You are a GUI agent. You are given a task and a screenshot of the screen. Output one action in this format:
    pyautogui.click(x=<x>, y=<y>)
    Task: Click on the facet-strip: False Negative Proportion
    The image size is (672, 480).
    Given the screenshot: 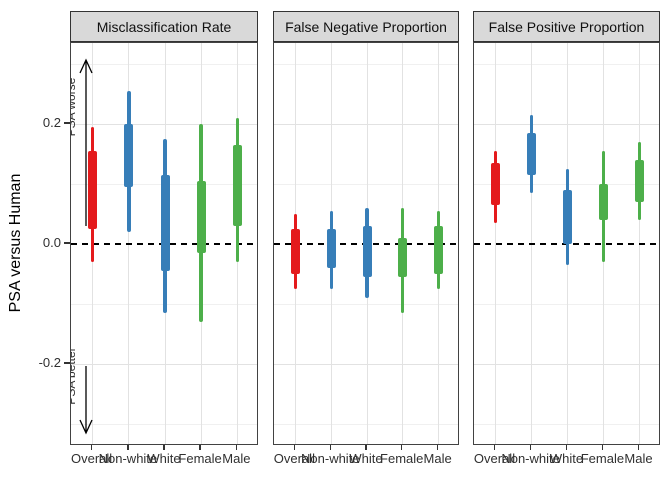 What is the action you would take?
    pyautogui.click(x=366, y=26)
    